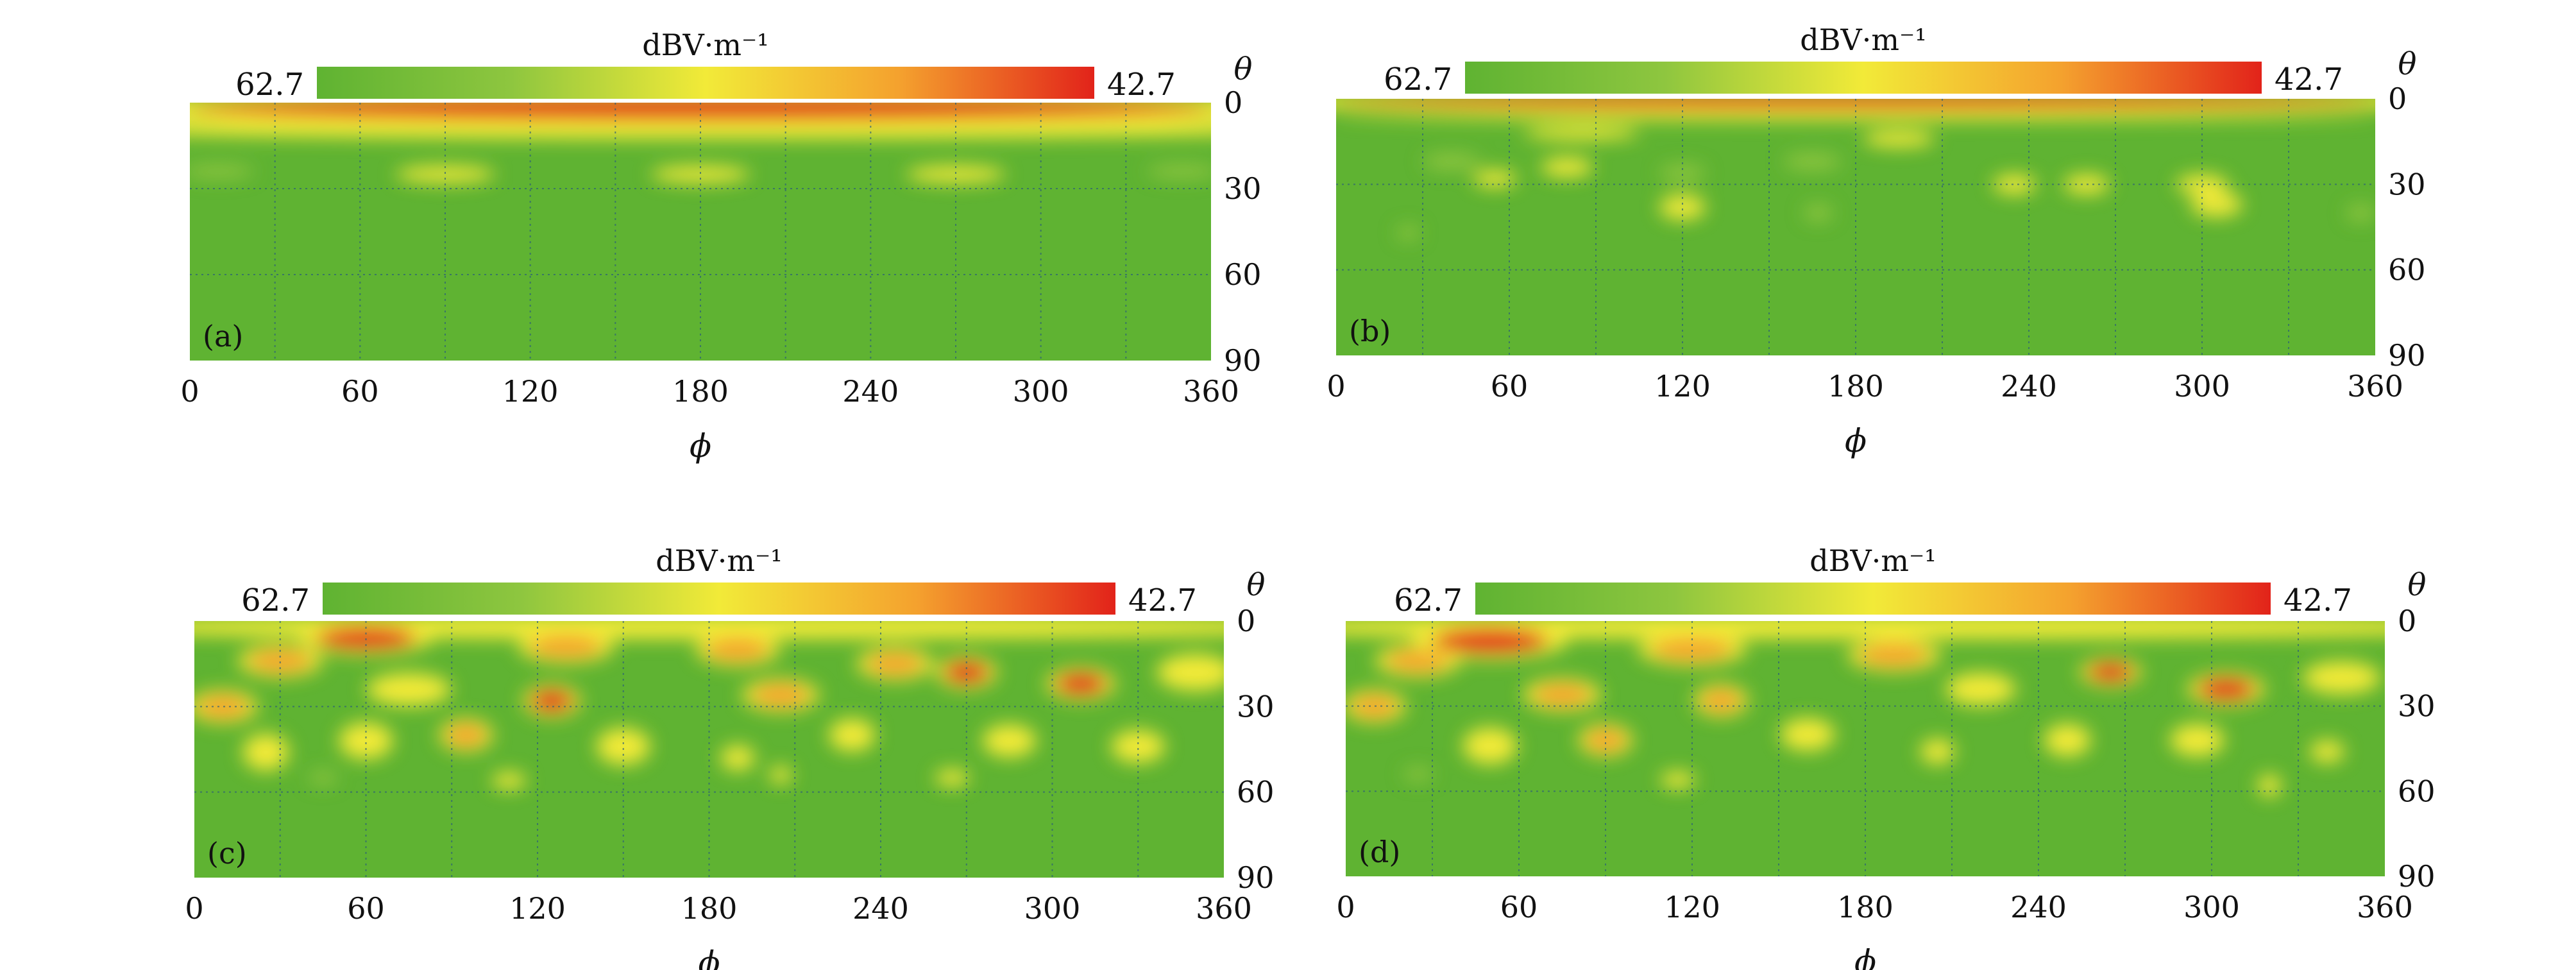  Describe the element at coordinates (223, 336) in the screenshot. I see `panel-label: (a)` at that location.